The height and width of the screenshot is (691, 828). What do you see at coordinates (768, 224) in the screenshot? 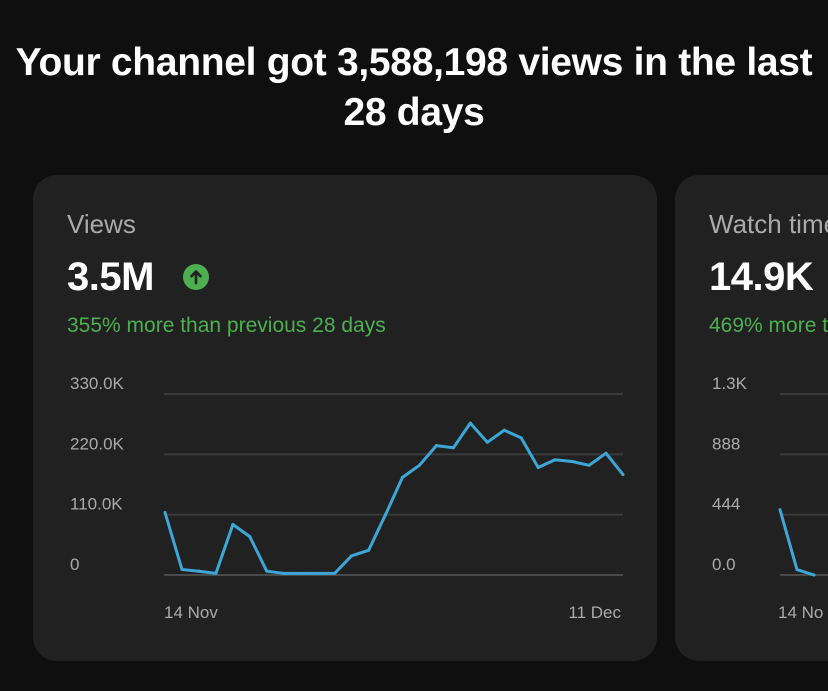
I see `watch-time-label: Watch time (hours)` at bounding box center [768, 224].